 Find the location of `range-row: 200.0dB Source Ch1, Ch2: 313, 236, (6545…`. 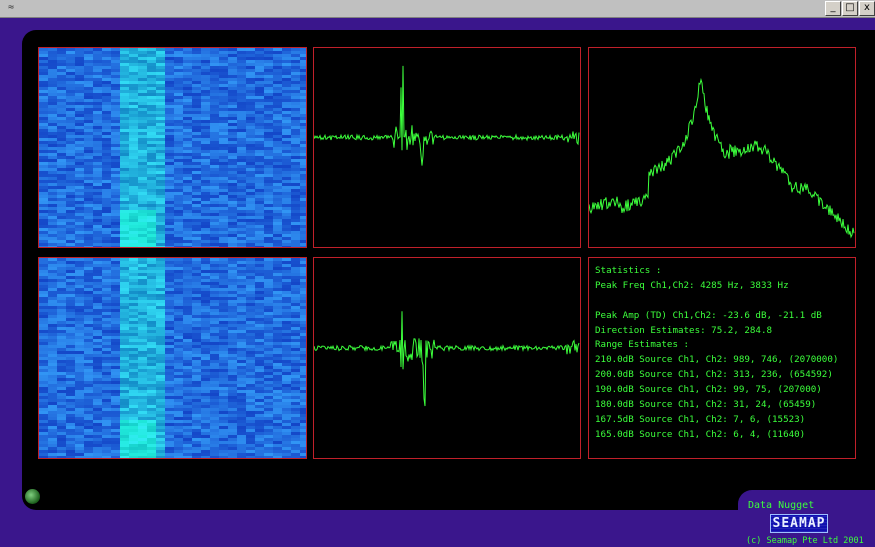

range-row: 200.0dB Source Ch1, Ch2: 313, 236, (6545… is located at coordinates (714, 375).